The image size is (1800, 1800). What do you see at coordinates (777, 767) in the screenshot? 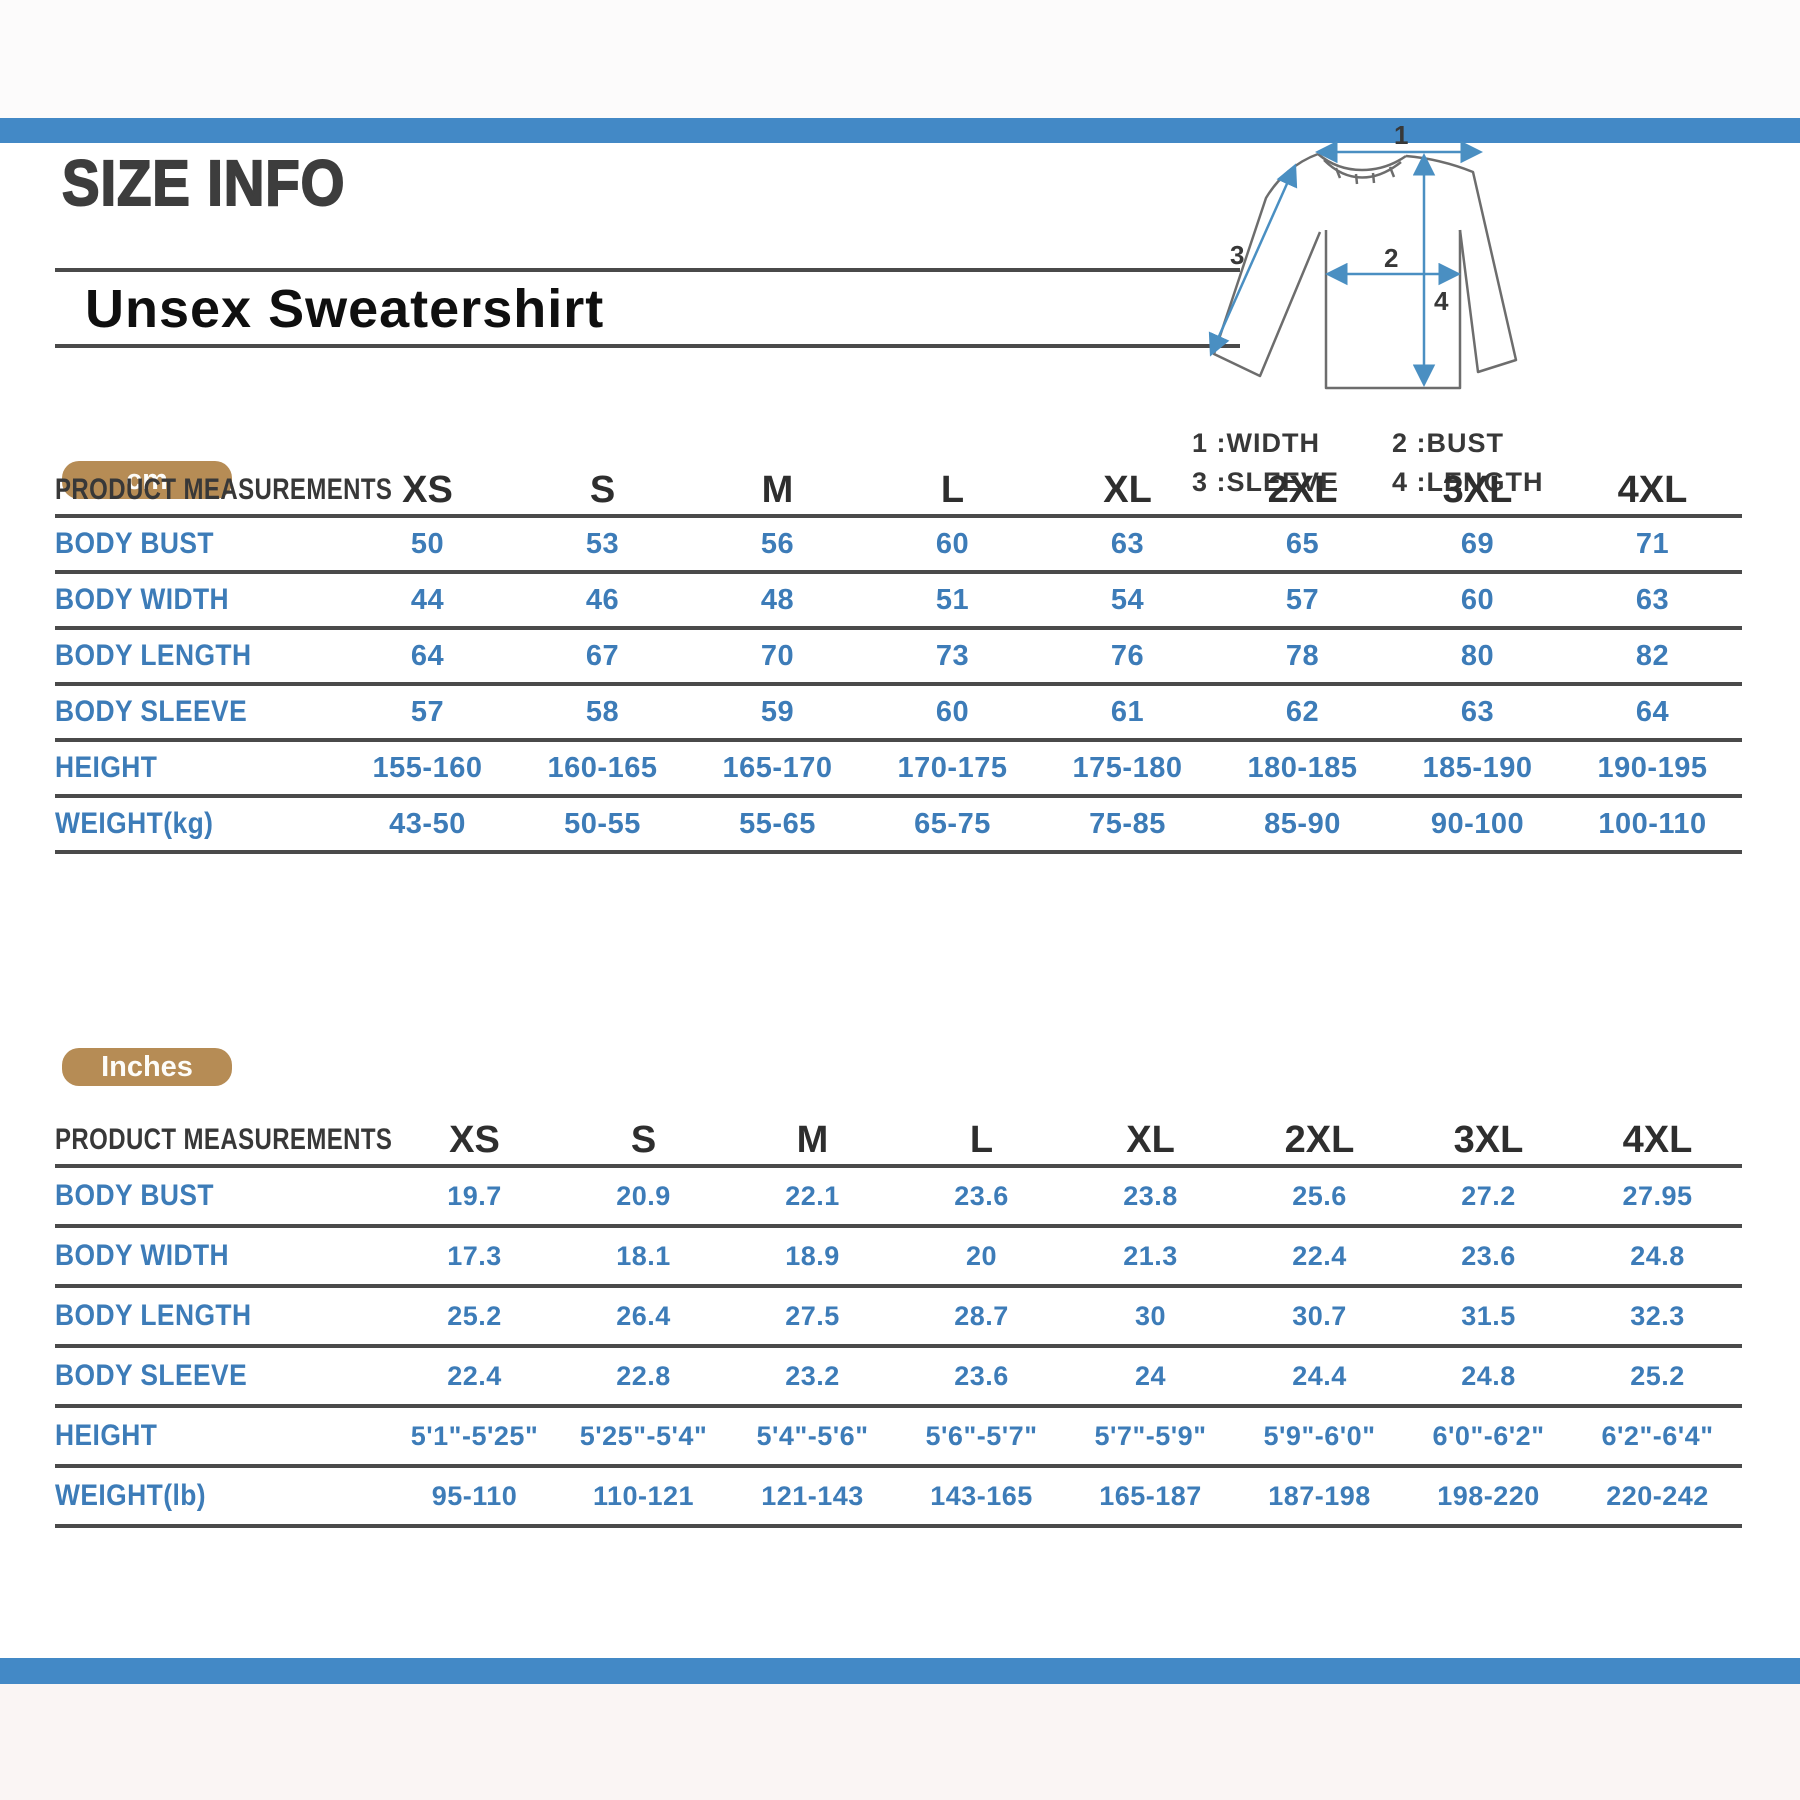
I see `cell-value: 165-170` at bounding box center [777, 767].